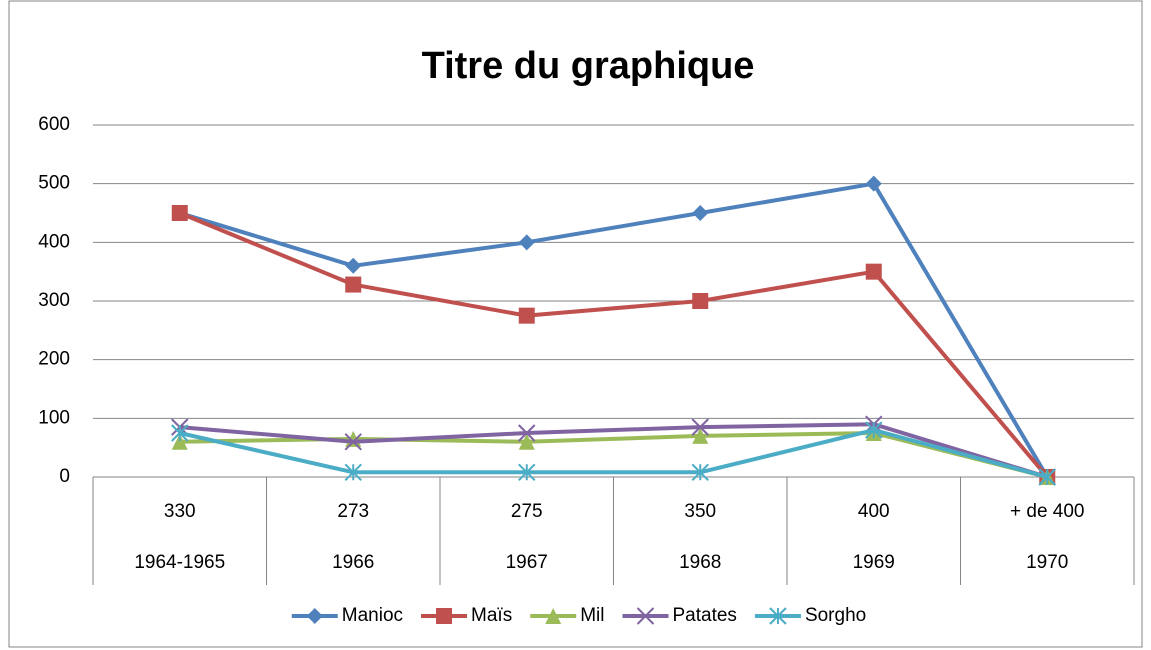 The width and height of the screenshot is (1151, 650). What do you see at coordinates (54, 300) in the screenshot?
I see `y-tick-label: 300` at bounding box center [54, 300].